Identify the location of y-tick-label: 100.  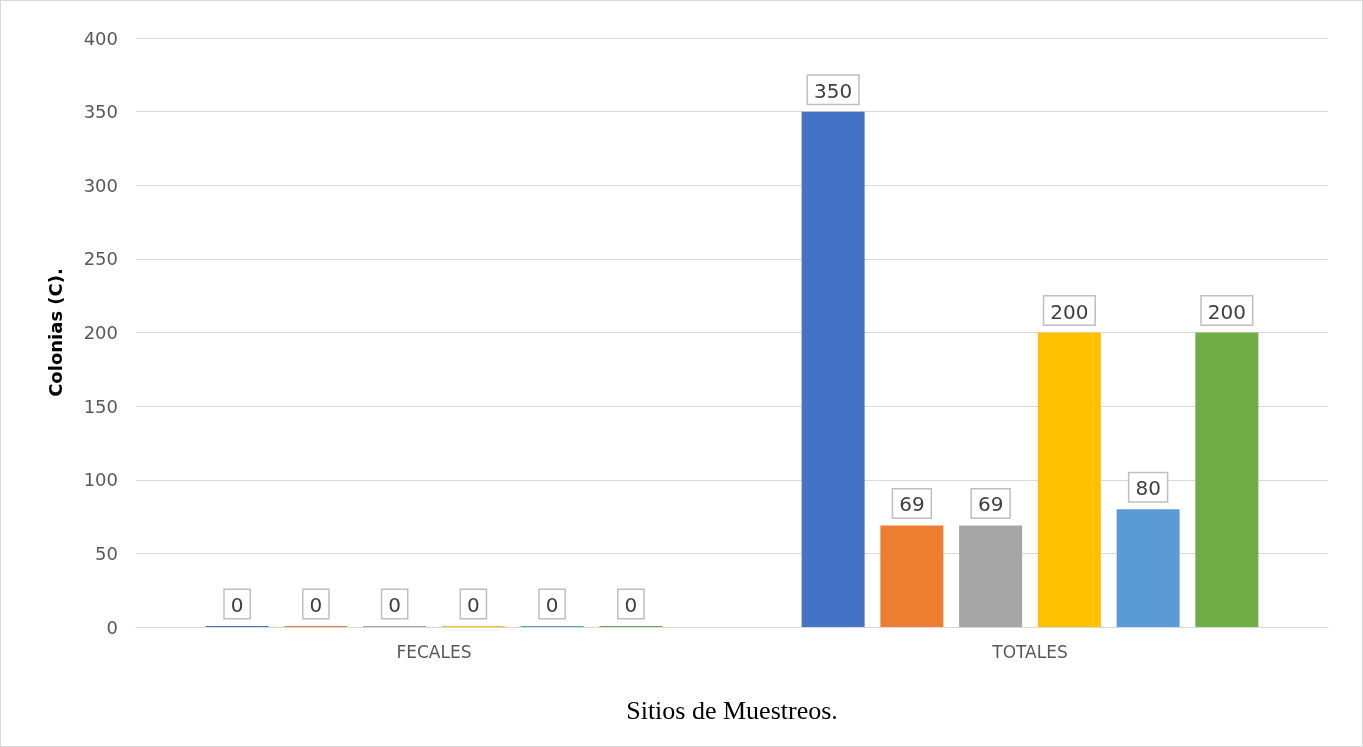
(100, 480).